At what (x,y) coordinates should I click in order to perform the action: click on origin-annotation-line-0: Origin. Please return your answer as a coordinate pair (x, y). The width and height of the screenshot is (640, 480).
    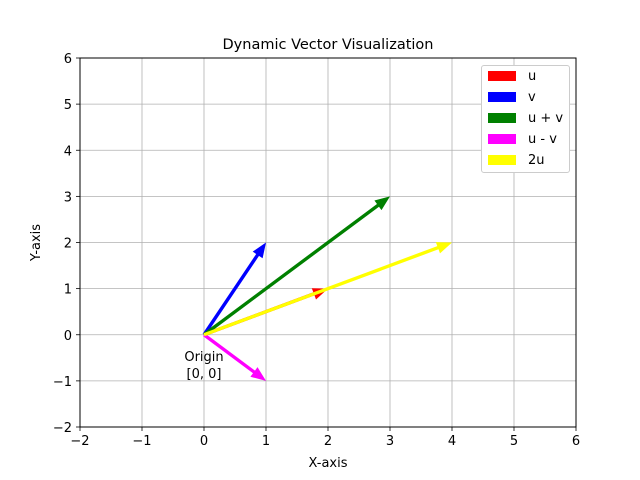
    Looking at the image, I should click on (203, 357).